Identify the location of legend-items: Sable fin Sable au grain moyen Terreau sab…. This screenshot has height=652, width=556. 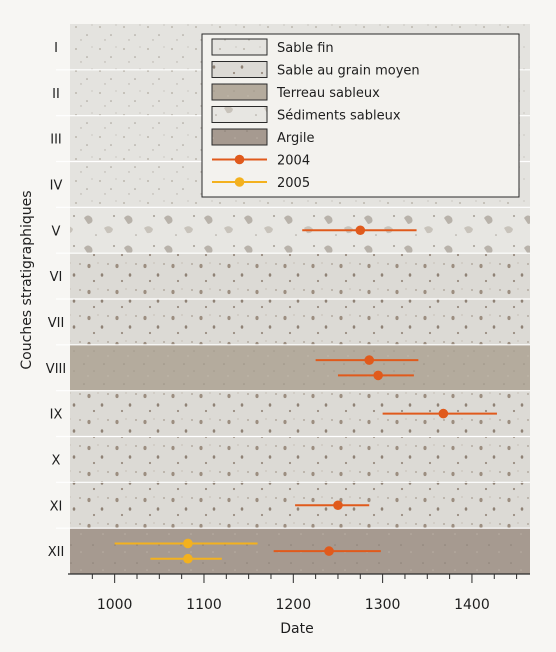
(315, 114).